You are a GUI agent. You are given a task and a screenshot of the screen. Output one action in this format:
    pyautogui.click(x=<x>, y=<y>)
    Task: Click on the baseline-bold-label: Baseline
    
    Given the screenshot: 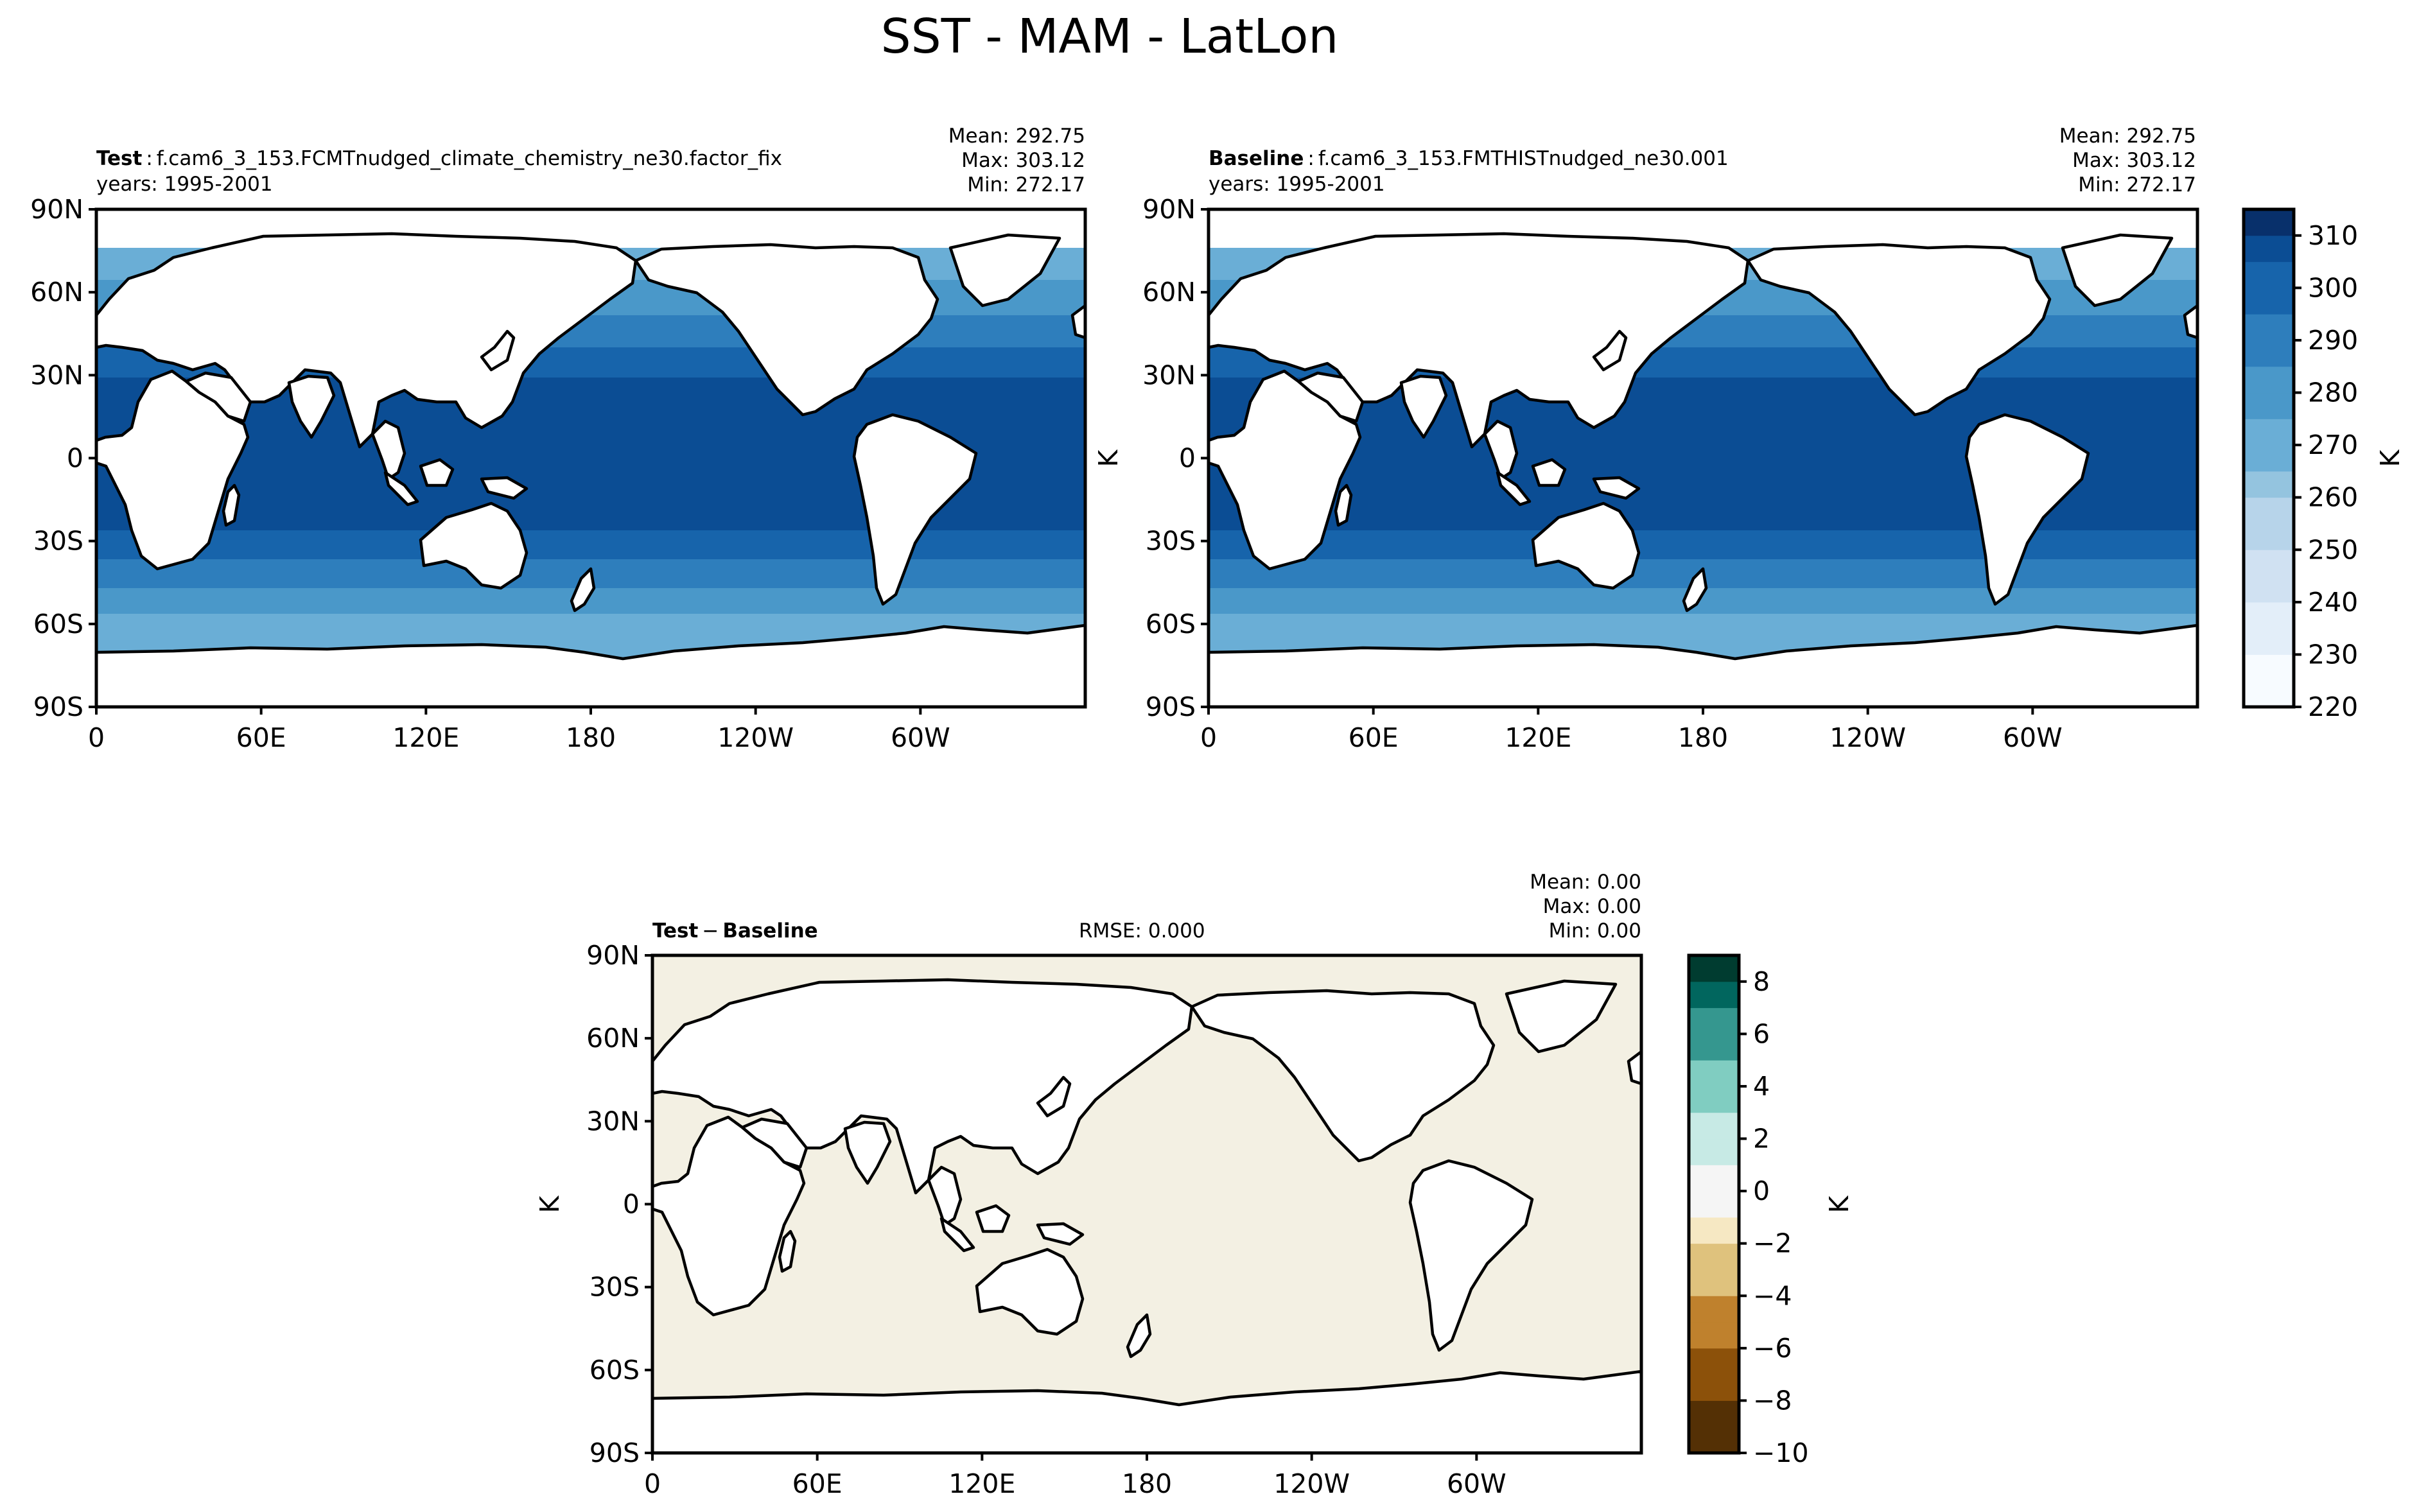 What is the action you would take?
    pyautogui.click(x=1256, y=158)
    